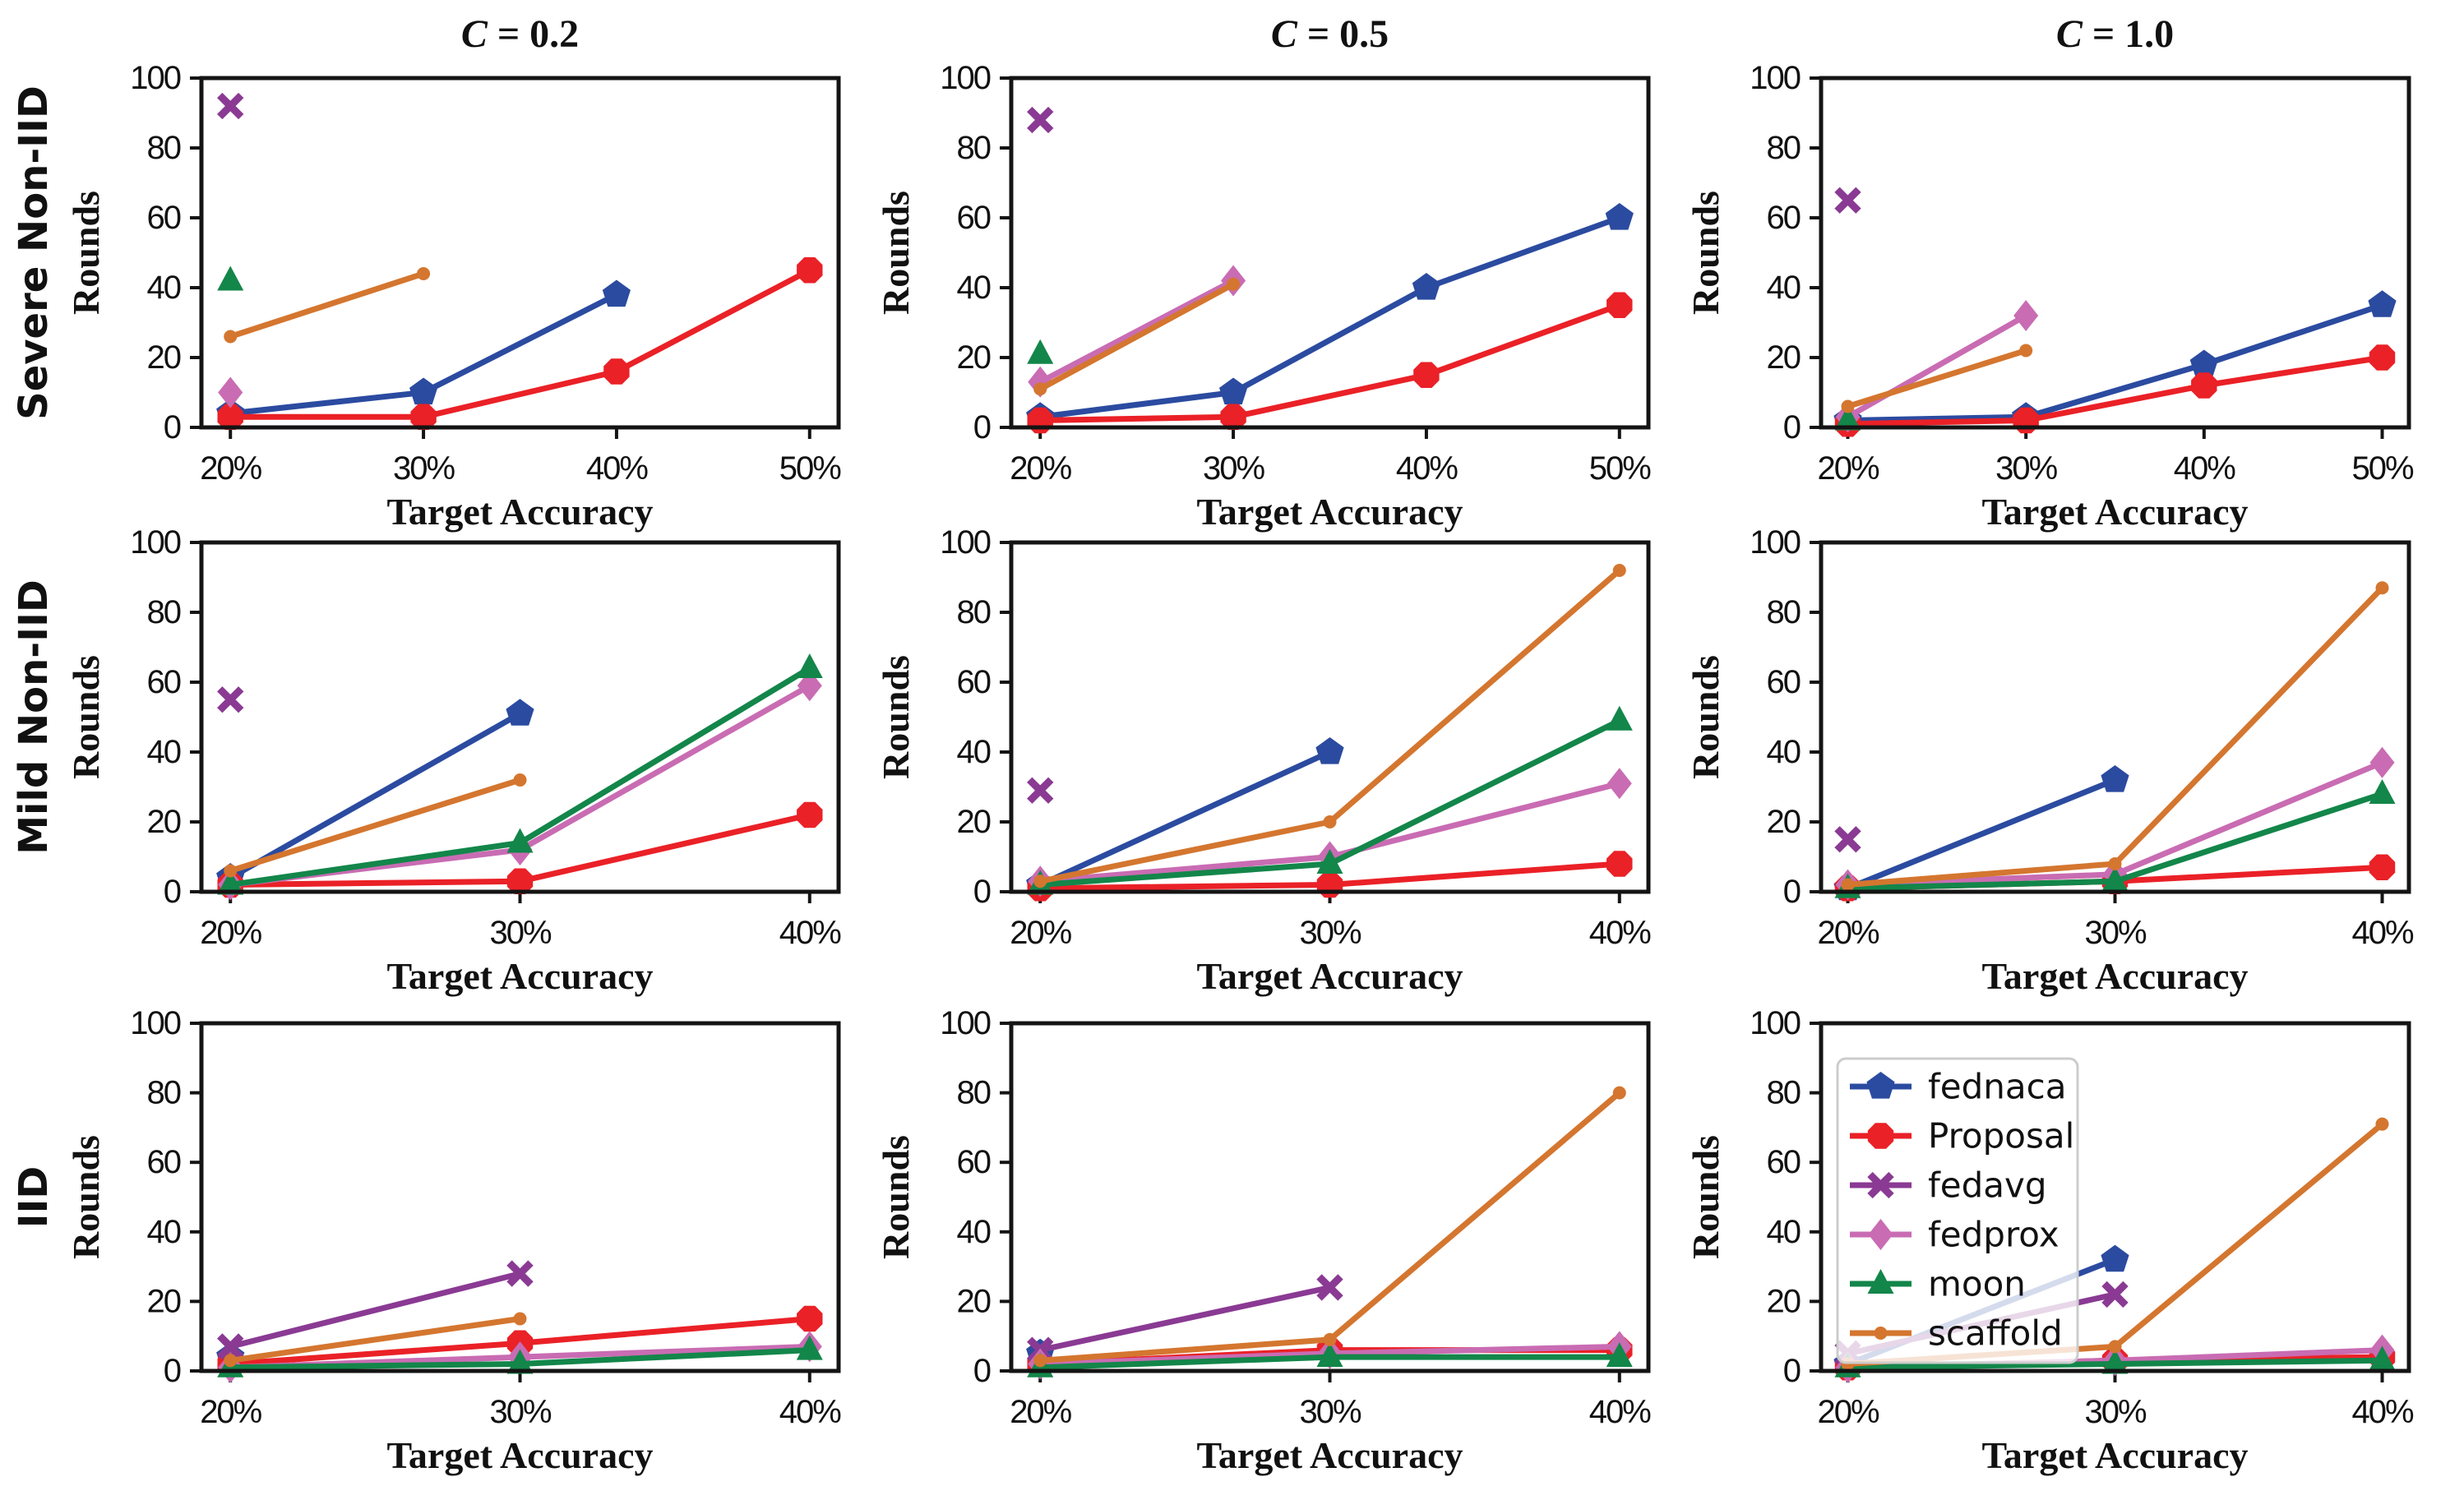  I want to click on legend-entry-Proposal: Proposal, so click(1962, 1136).